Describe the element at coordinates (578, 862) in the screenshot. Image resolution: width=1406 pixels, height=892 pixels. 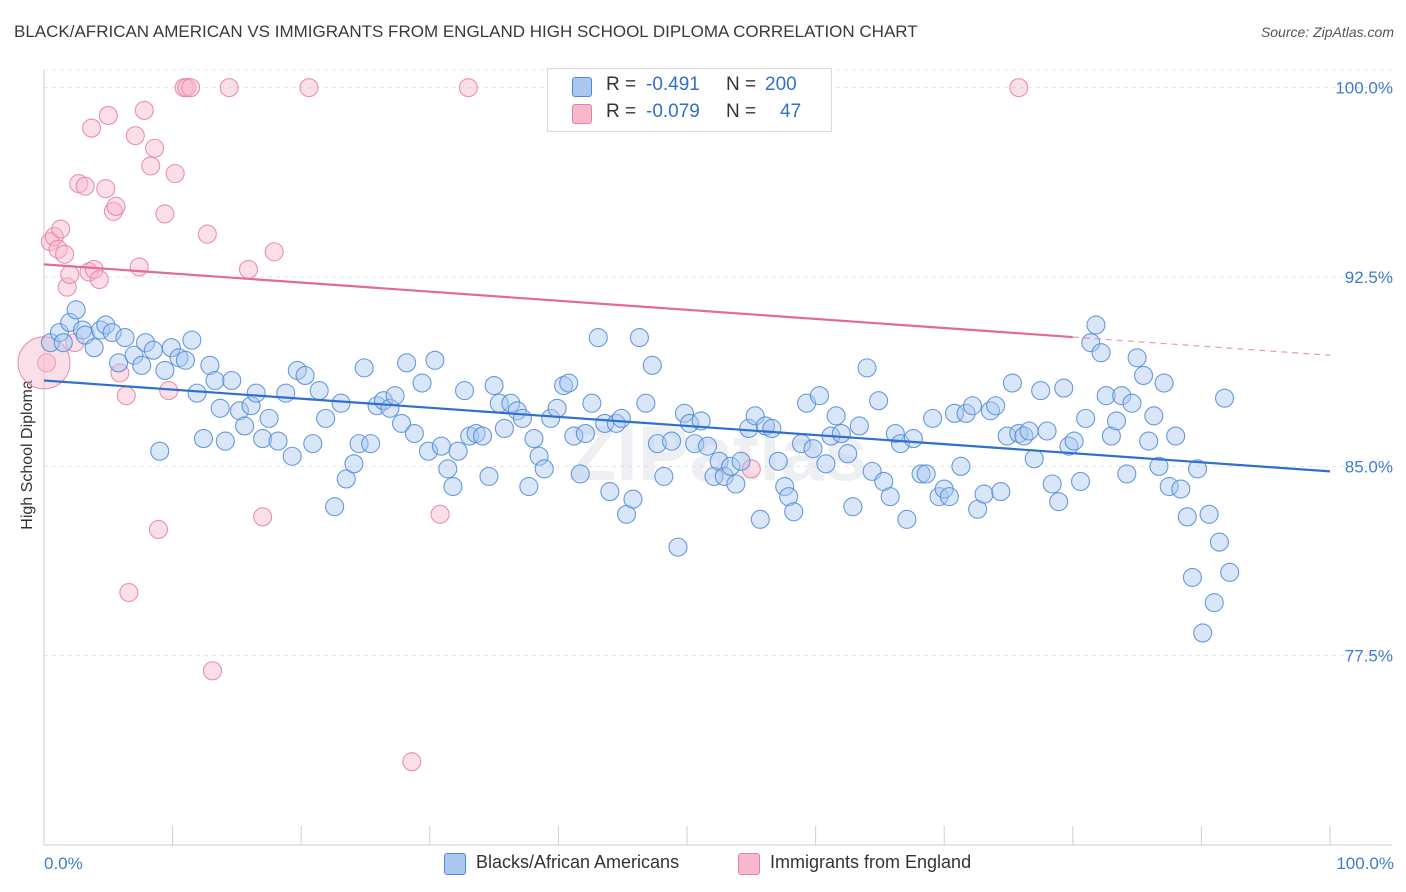
I see `bottom-legend-black-label: Blacks/African Americans` at that location.